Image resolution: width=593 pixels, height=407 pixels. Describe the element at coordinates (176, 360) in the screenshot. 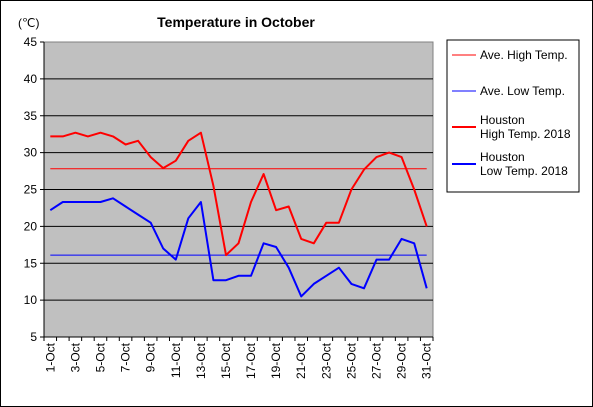

I see `x-tick-label: 11-Oct` at that location.